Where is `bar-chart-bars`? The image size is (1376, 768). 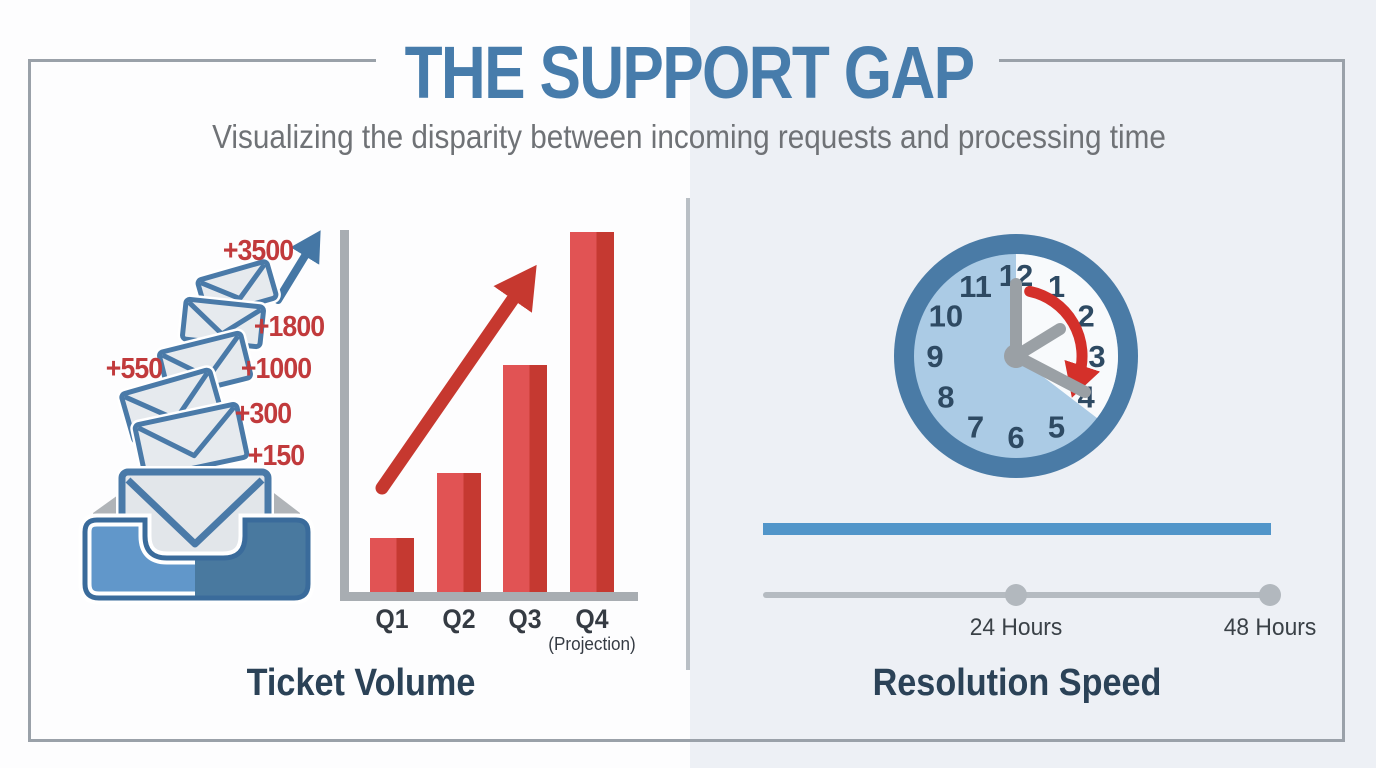
bar-chart-bars is located at coordinates (490, 415).